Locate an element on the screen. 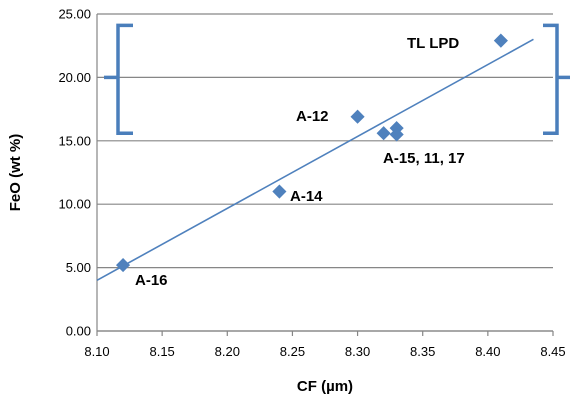  x-tick-label: 8.15 is located at coordinates (161, 351).